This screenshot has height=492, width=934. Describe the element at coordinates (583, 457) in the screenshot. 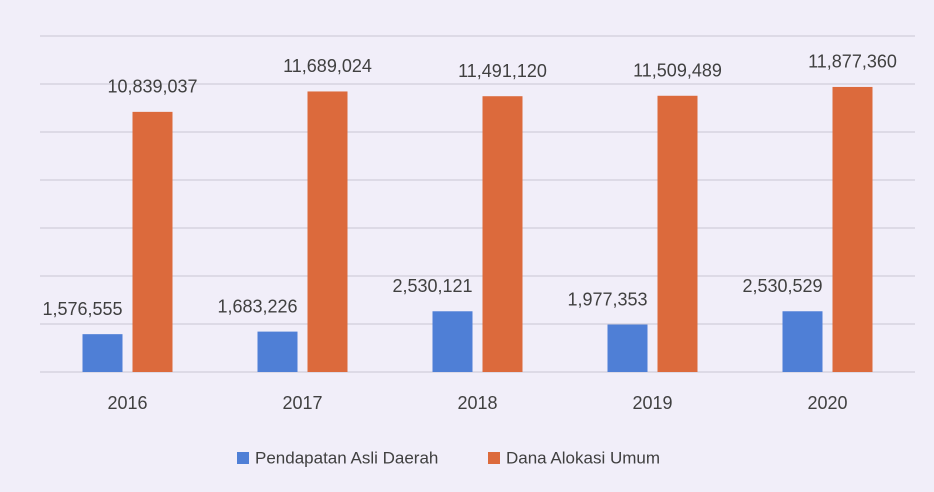

I see `legend-label: Dana Alokasi Umum` at that location.